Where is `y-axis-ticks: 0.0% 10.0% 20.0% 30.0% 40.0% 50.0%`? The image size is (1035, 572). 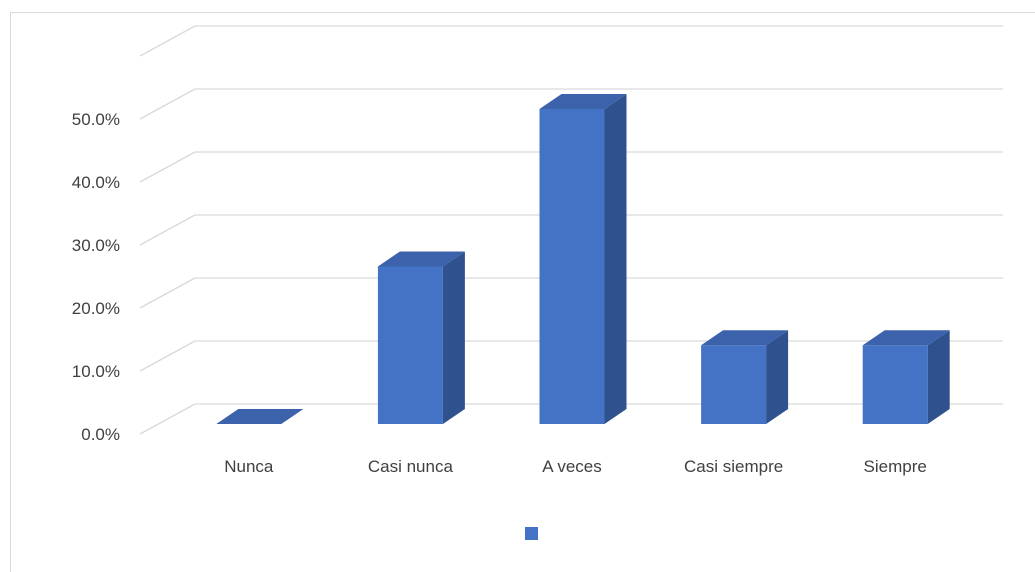
y-axis-ticks: 0.0% 10.0% 20.0% 30.0% 40.0% 50.0% is located at coordinates (96, 277).